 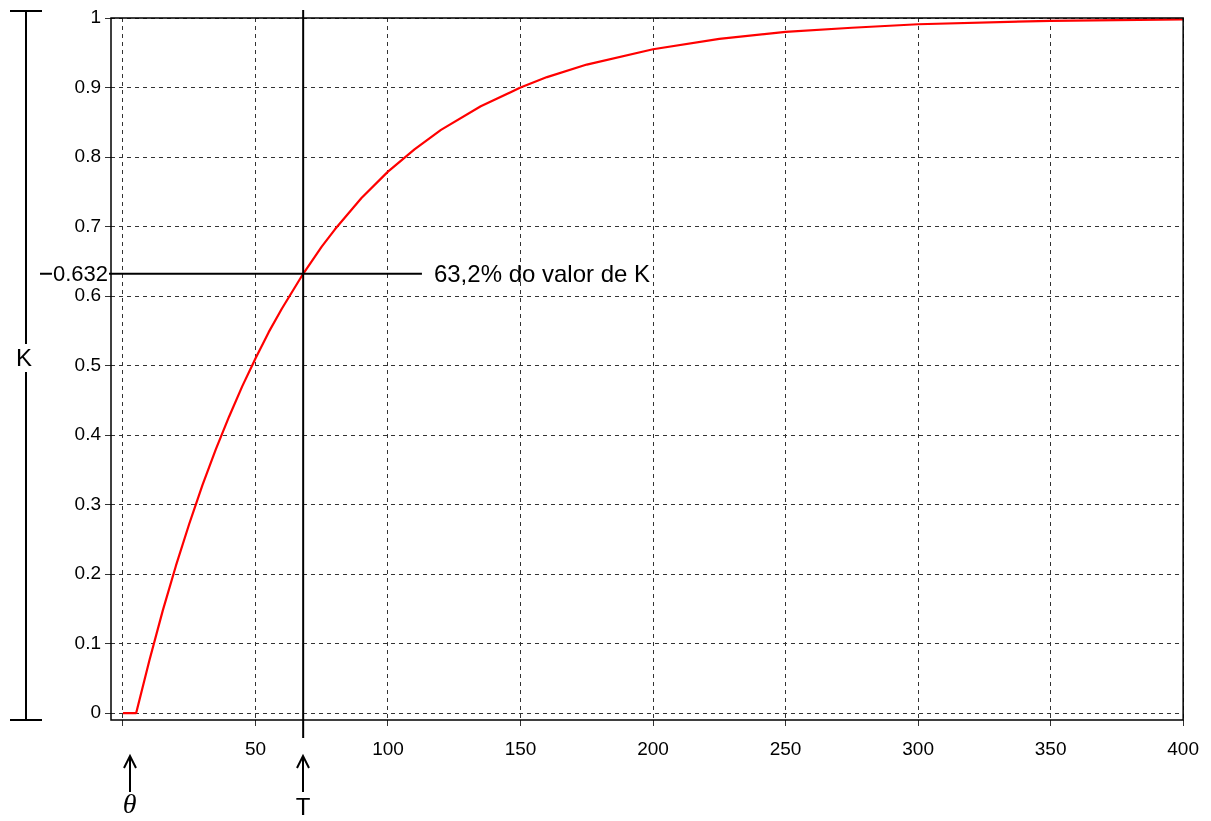 I want to click on x-tick-label: 400, so click(x=1183, y=748).